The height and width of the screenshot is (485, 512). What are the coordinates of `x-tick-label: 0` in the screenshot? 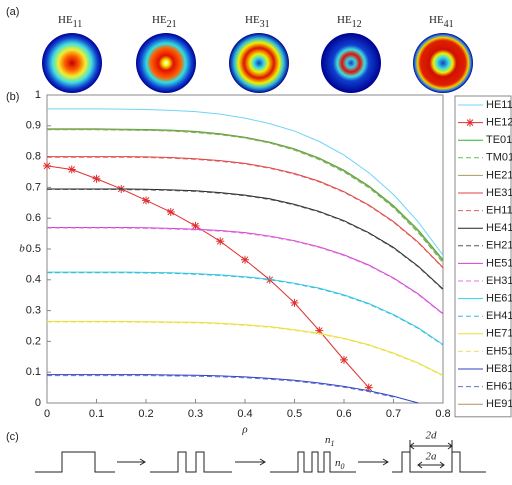 It's located at (47, 414).